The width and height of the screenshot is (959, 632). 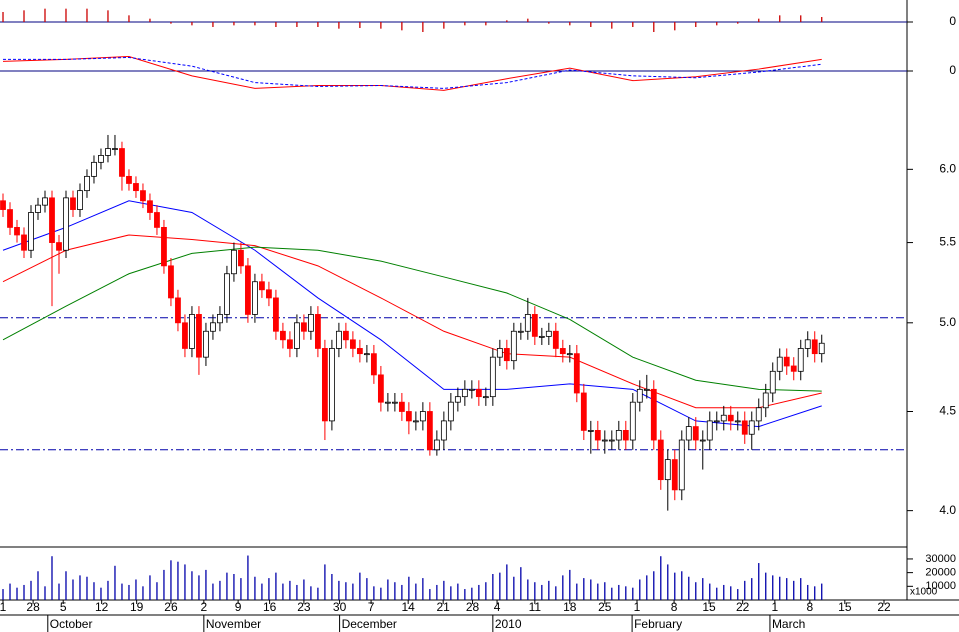 I want to click on x-tick-label: 19, so click(x=137, y=607).